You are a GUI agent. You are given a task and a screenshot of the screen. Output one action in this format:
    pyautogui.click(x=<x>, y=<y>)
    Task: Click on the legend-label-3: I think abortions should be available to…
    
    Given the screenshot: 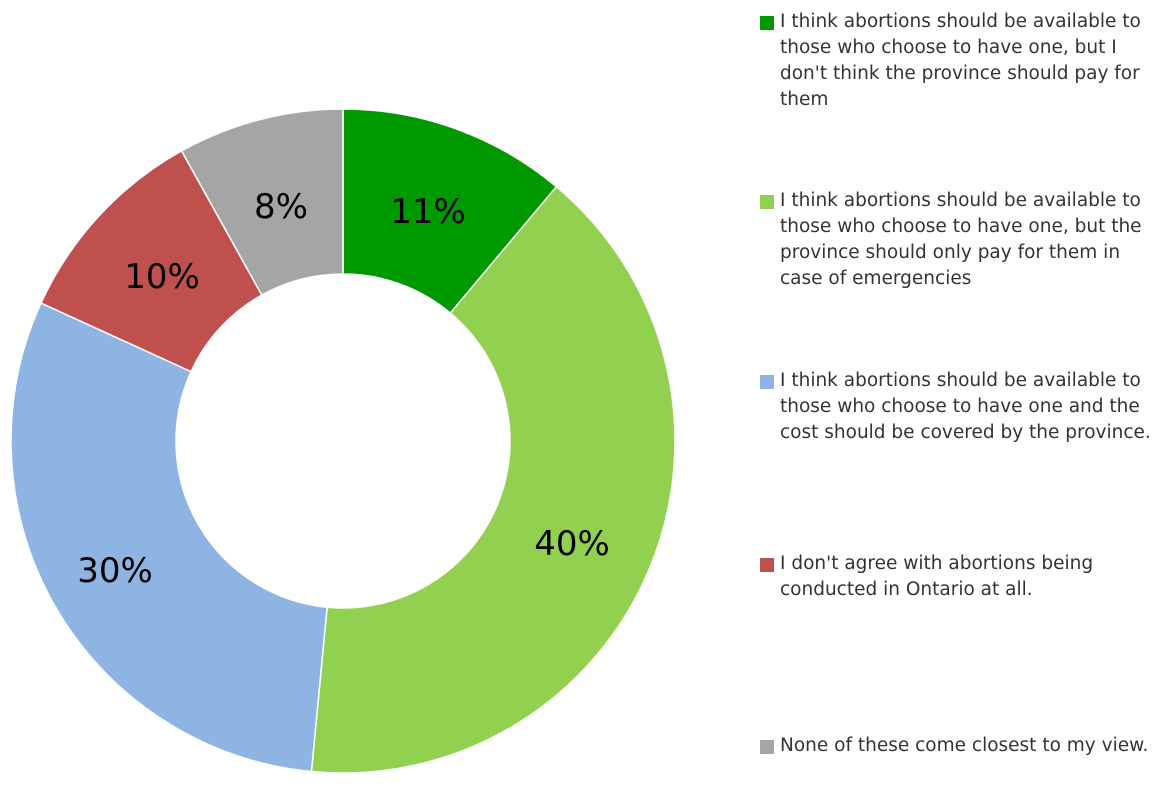 What is the action you would take?
    pyautogui.click(x=965, y=406)
    